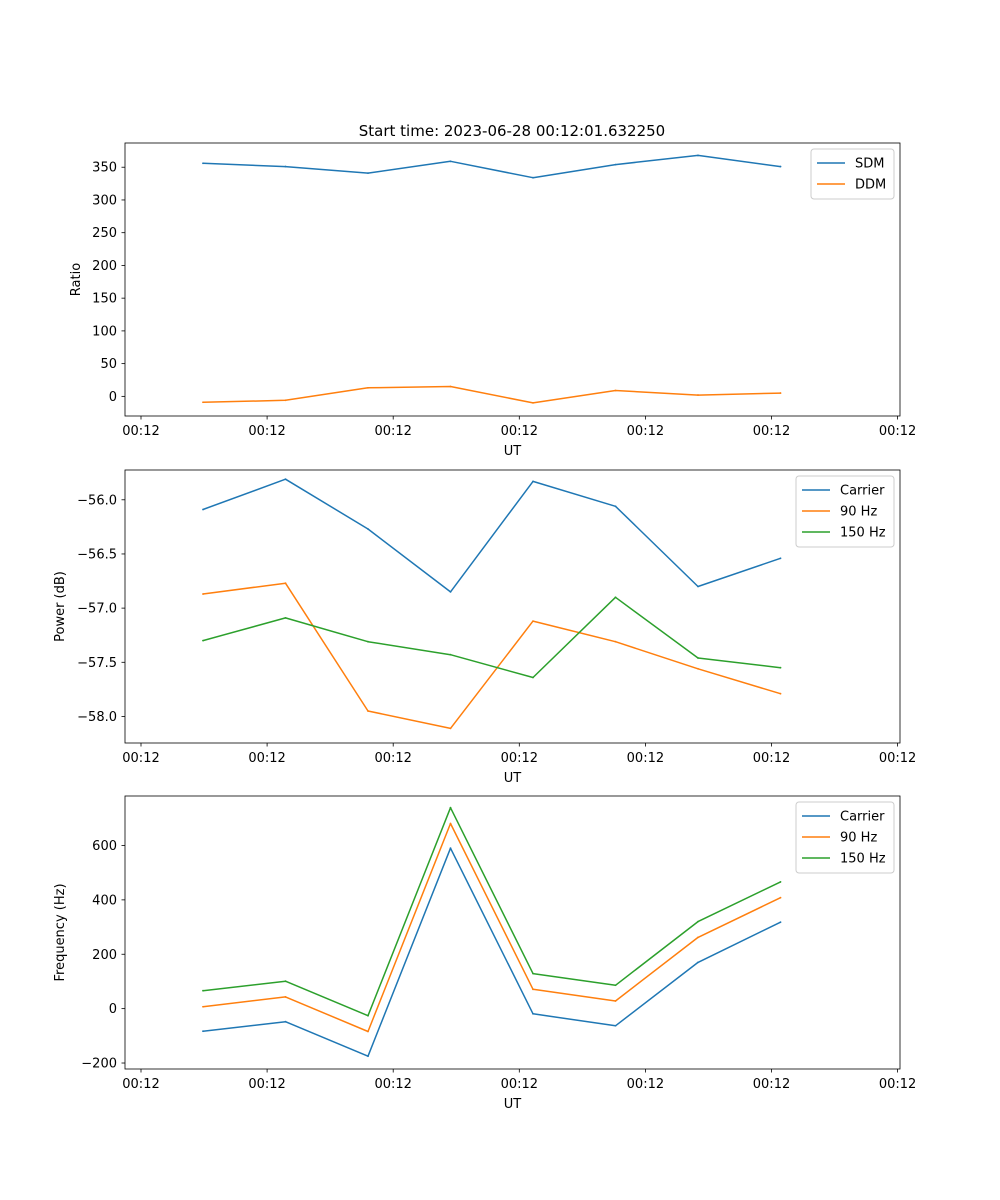 This screenshot has width=1000, height=1200. I want to click on legend-label: DDM, so click(870, 185).